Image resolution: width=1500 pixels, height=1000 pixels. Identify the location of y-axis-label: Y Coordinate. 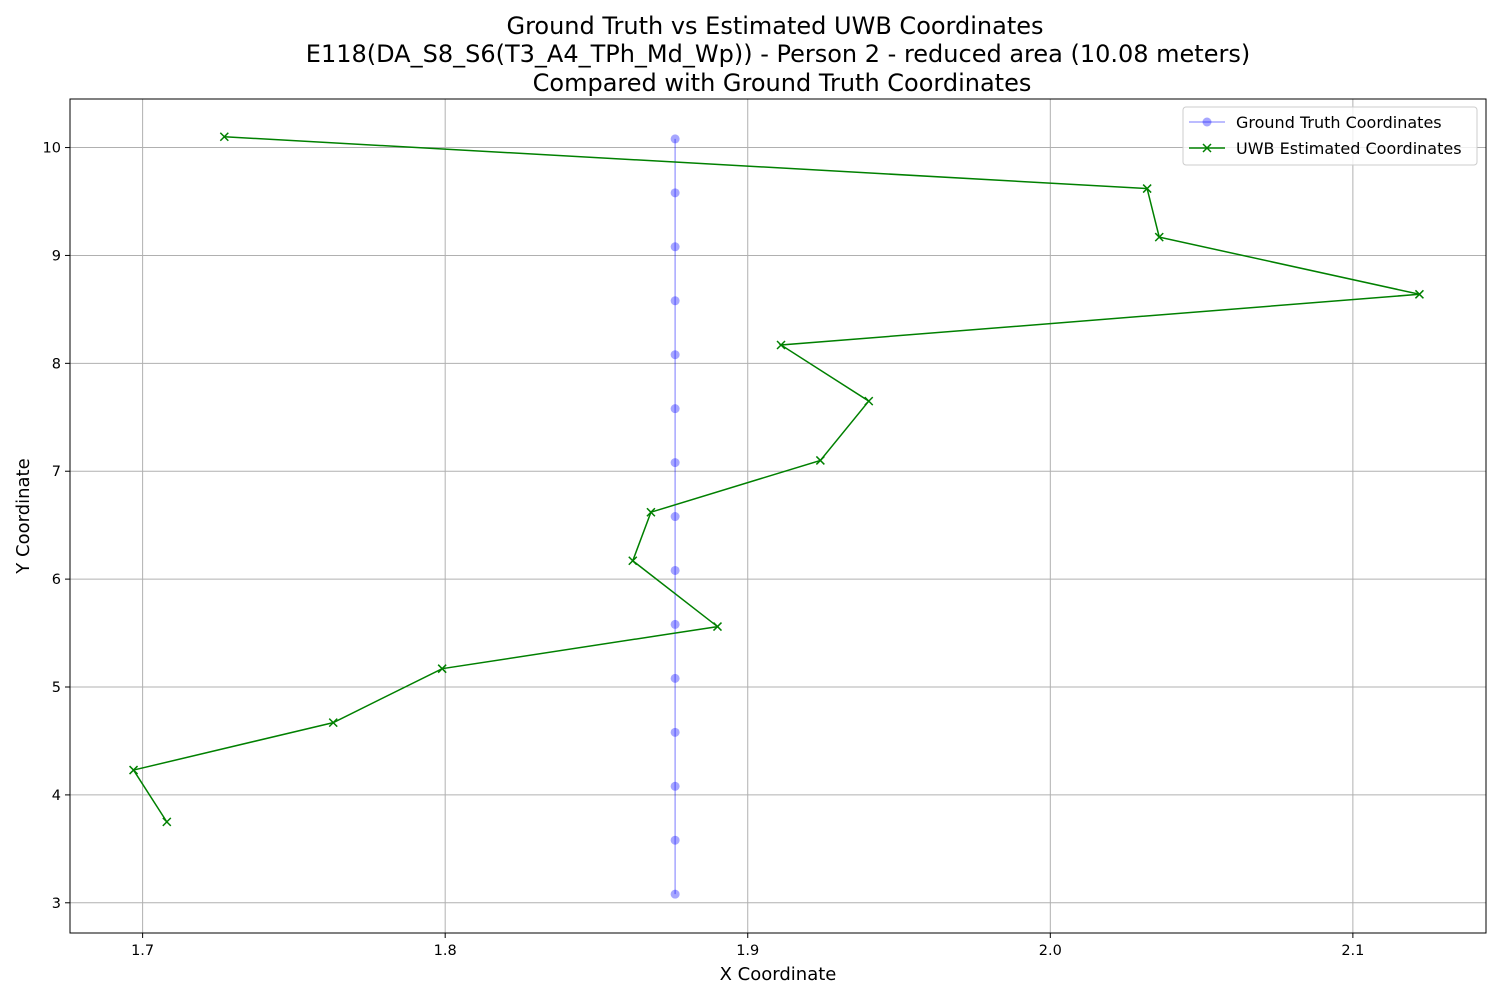
(23, 516).